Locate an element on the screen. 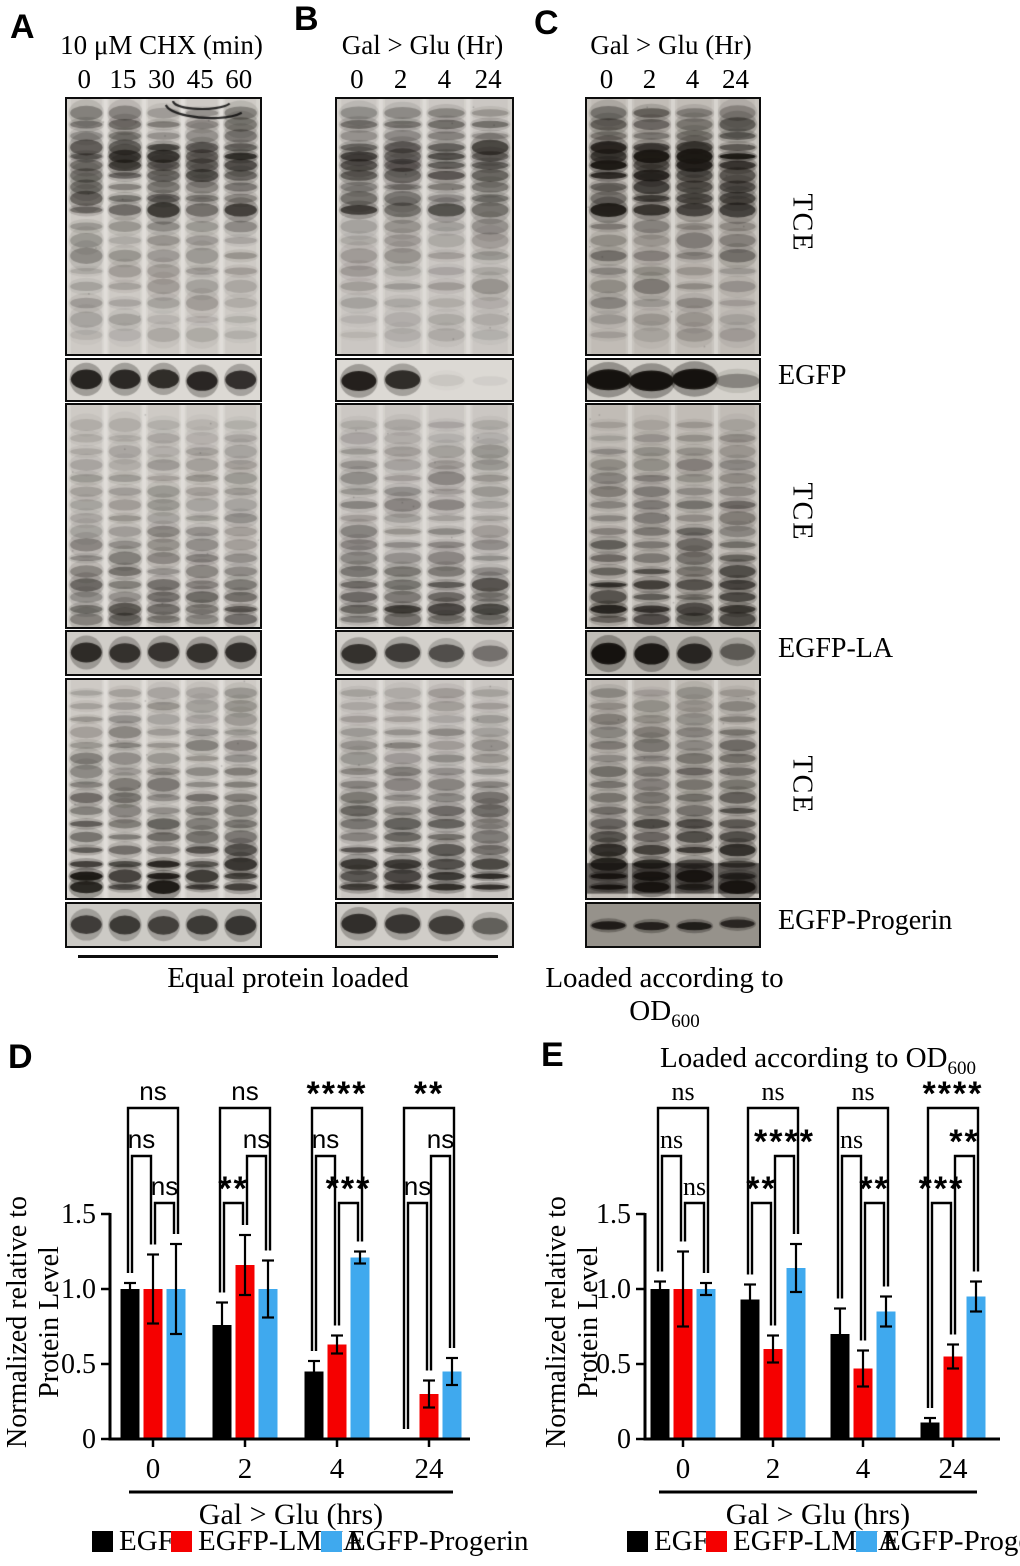 This screenshot has height=1566, width=1020. panel-letter-d: D is located at coordinates (20, 1057).